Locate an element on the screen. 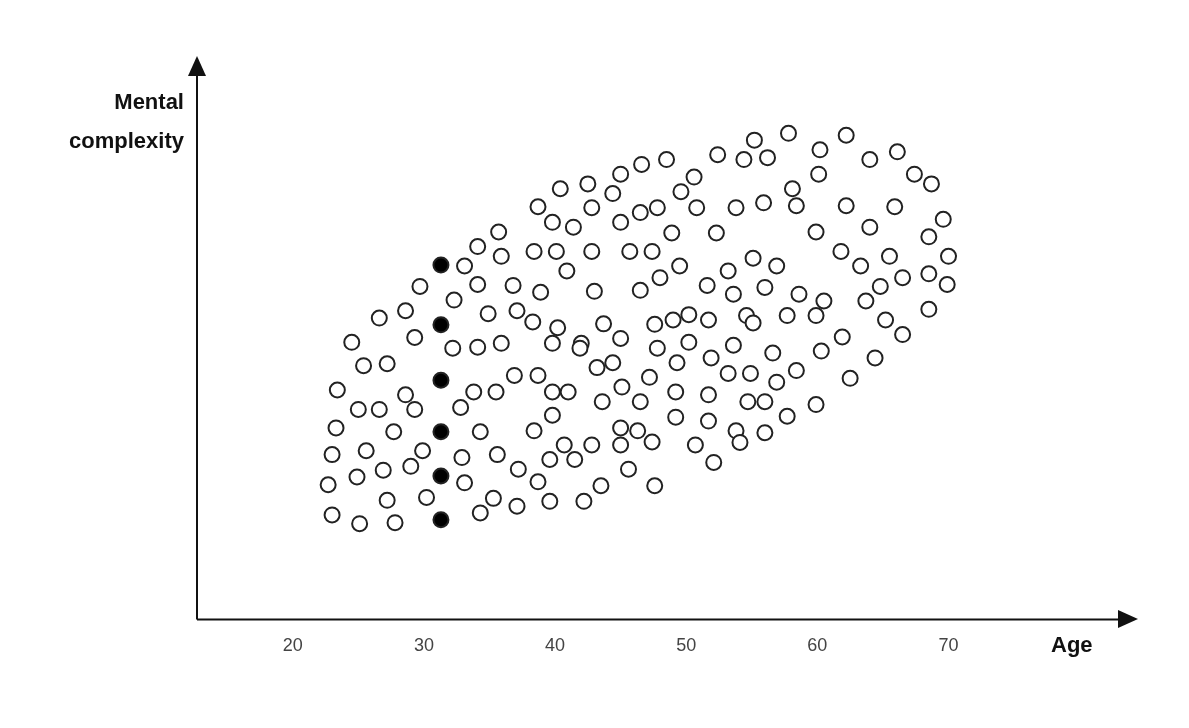  x-tick-label: 70 is located at coordinates (948, 645).